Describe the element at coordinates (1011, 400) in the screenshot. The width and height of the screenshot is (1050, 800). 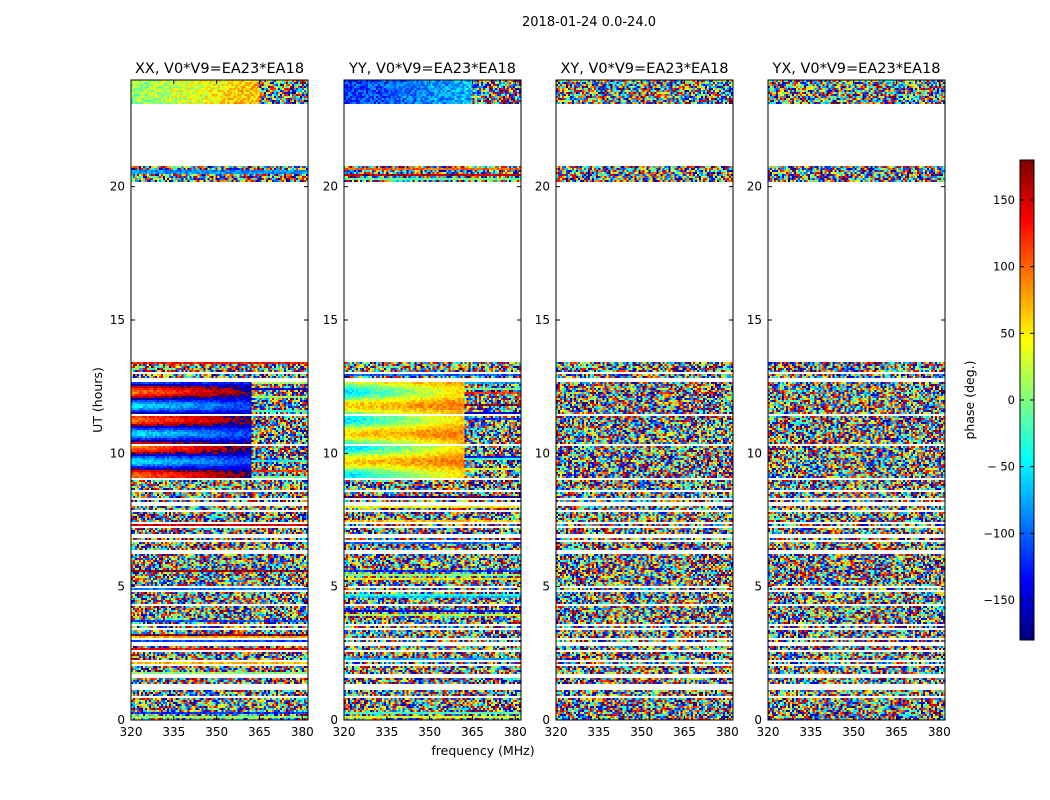
I see `colorbar-tick-label: 0` at that location.